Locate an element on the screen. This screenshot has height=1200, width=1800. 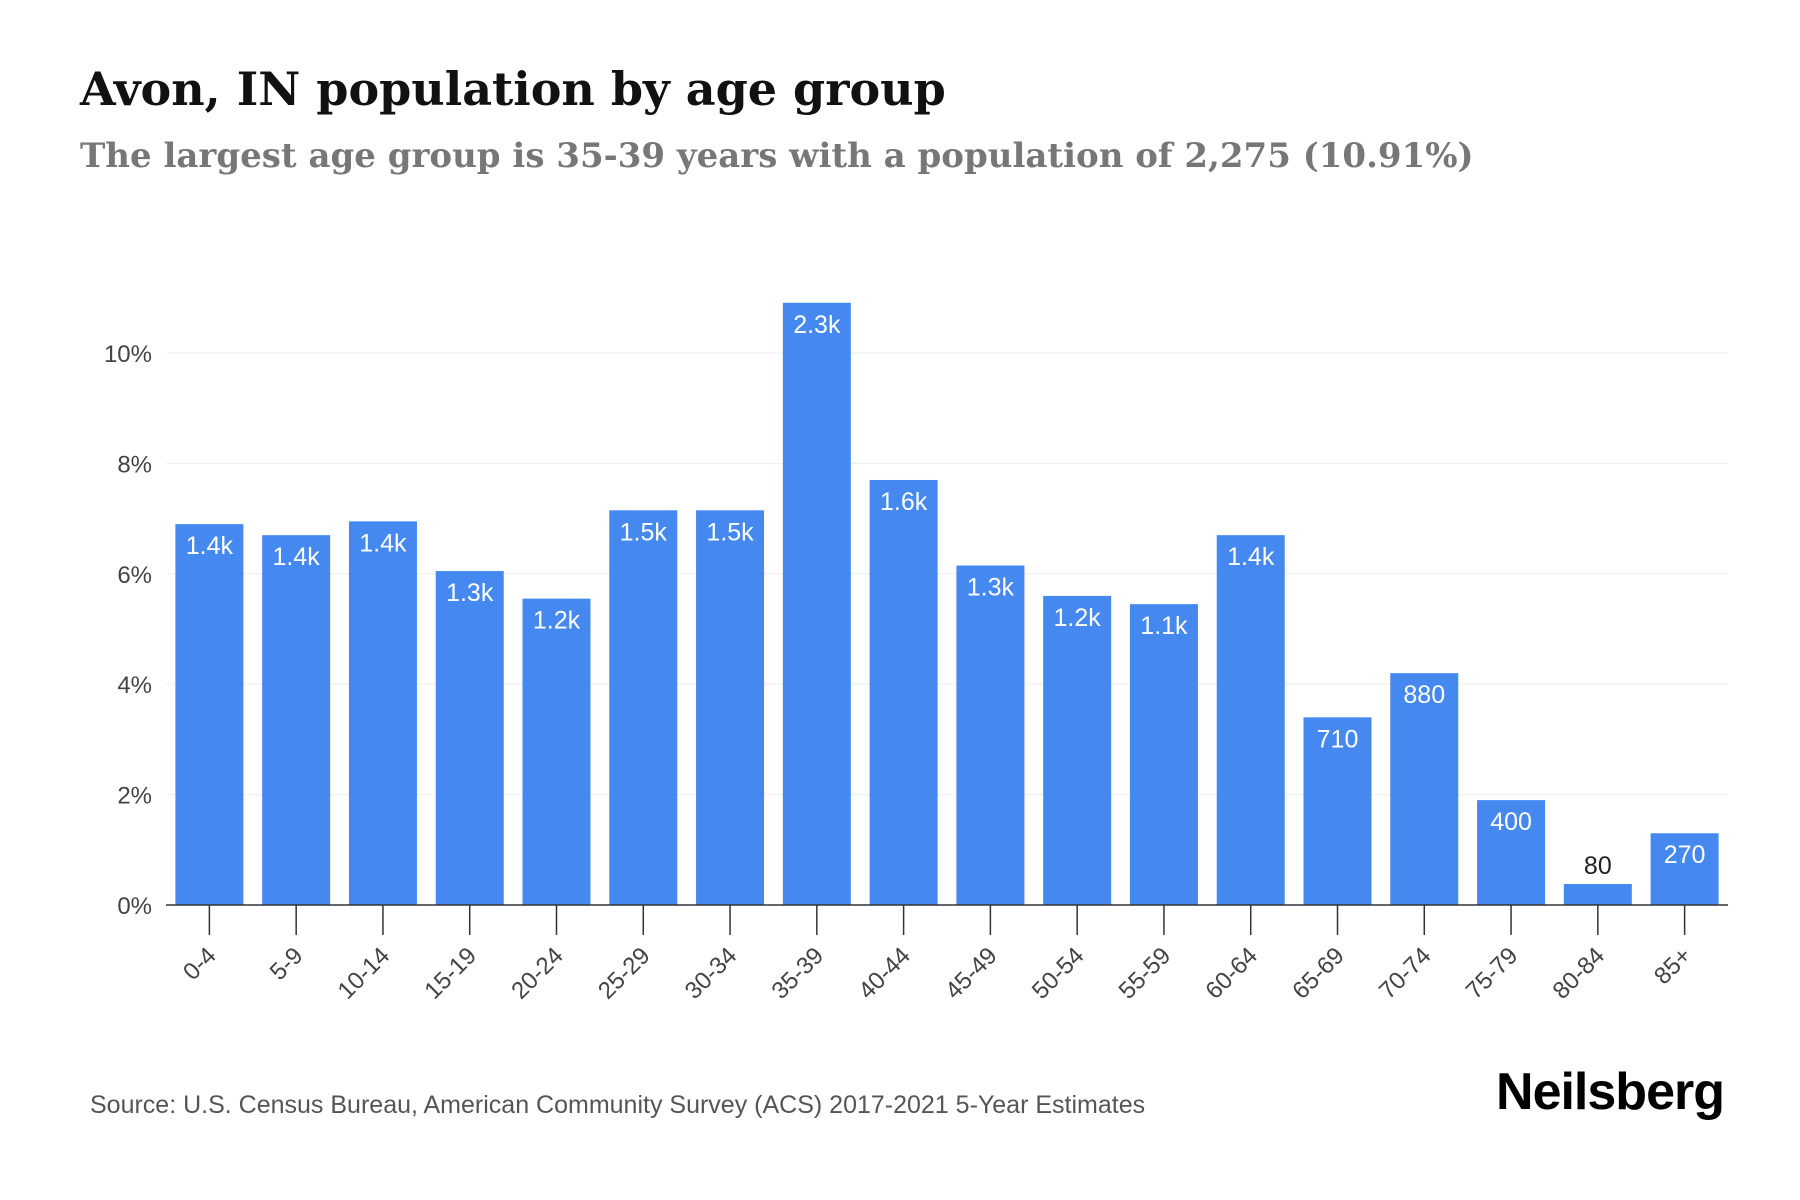
x-tick-label: 10-14 is located at coordinates (364, 973).